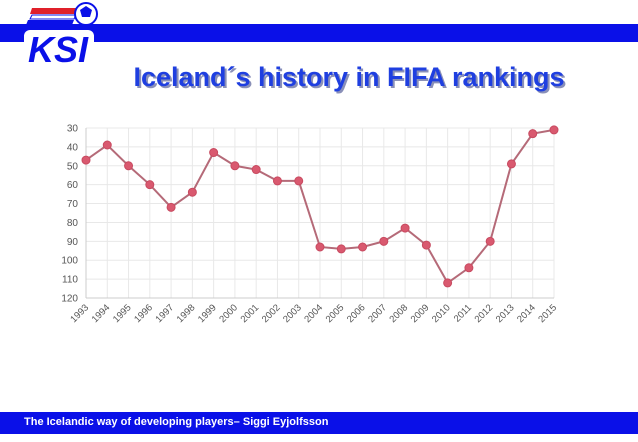 The height and width of the screenshot is (442, 638). What do you see at coordinates (349, 77) in the screenshot?
I see `page-title: Iceland´s history in FIFA rankings` at bounding box center [349, 77].